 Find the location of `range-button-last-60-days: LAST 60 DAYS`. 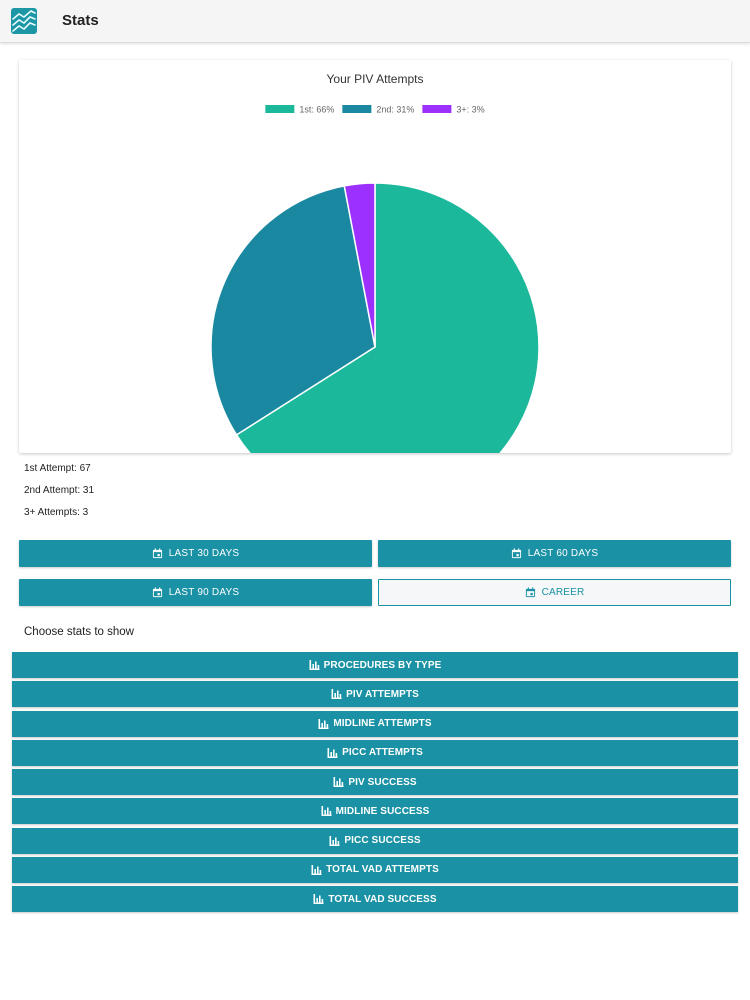

range-button-last-60-days: LAST 60 DAYS is located at coordinates (554, 553).